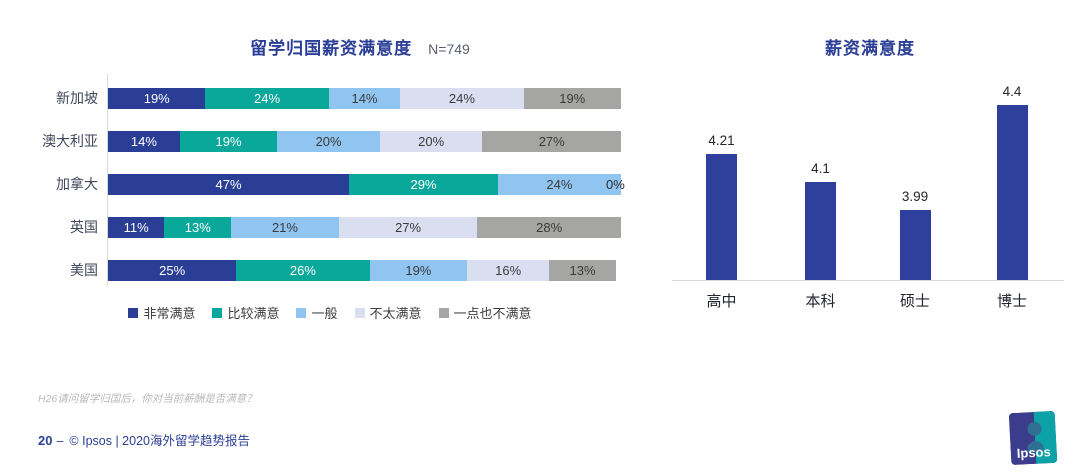 The height and width of the screenshot is (474, 1080). I want to click on page-number: 20, so click(45, 440).